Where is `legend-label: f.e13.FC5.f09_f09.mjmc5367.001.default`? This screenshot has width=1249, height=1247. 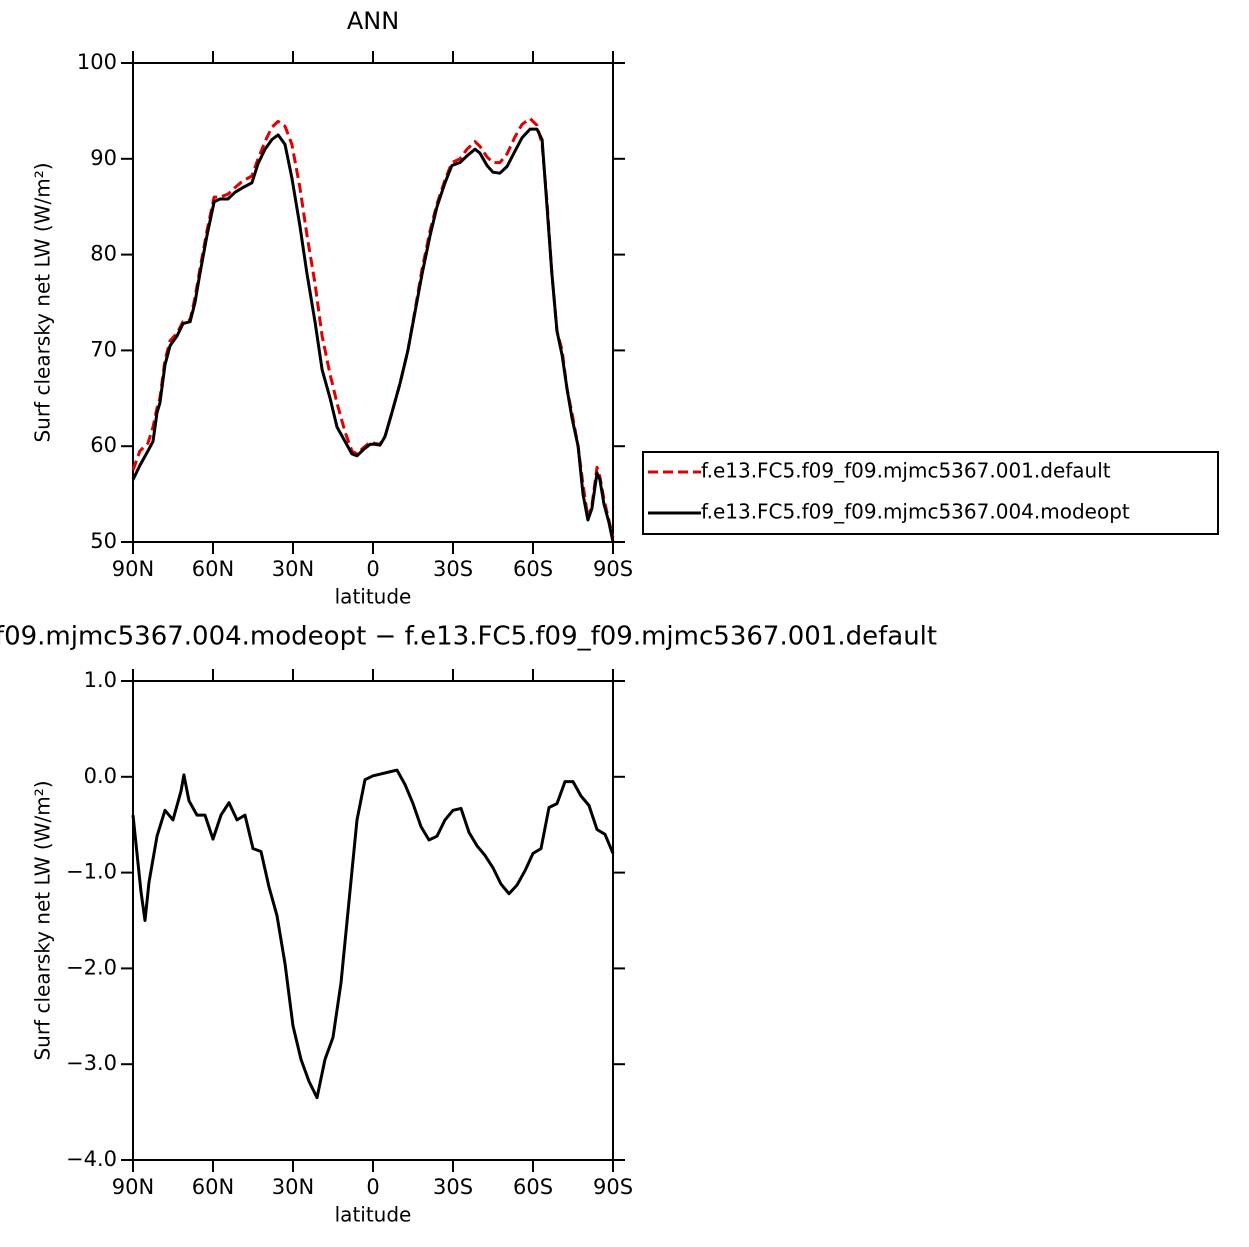 legend-label: f.e13.FC5.f09_f09.mjmc5367.001.default is located at coordinates (906, 471).